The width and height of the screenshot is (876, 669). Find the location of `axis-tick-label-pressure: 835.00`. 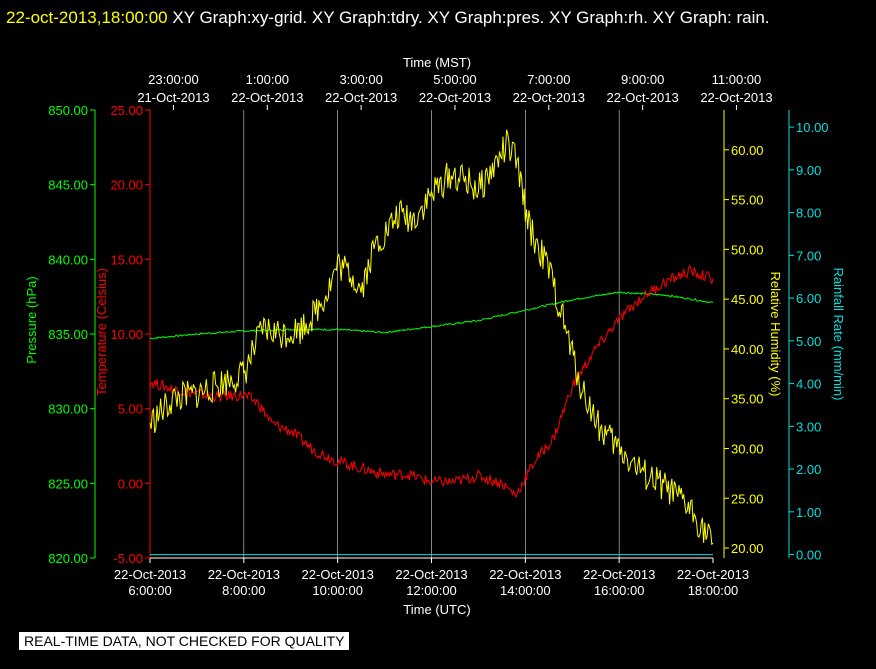

axis-tick-label-pressure: 835.00 is located at coordinates (68, 334).